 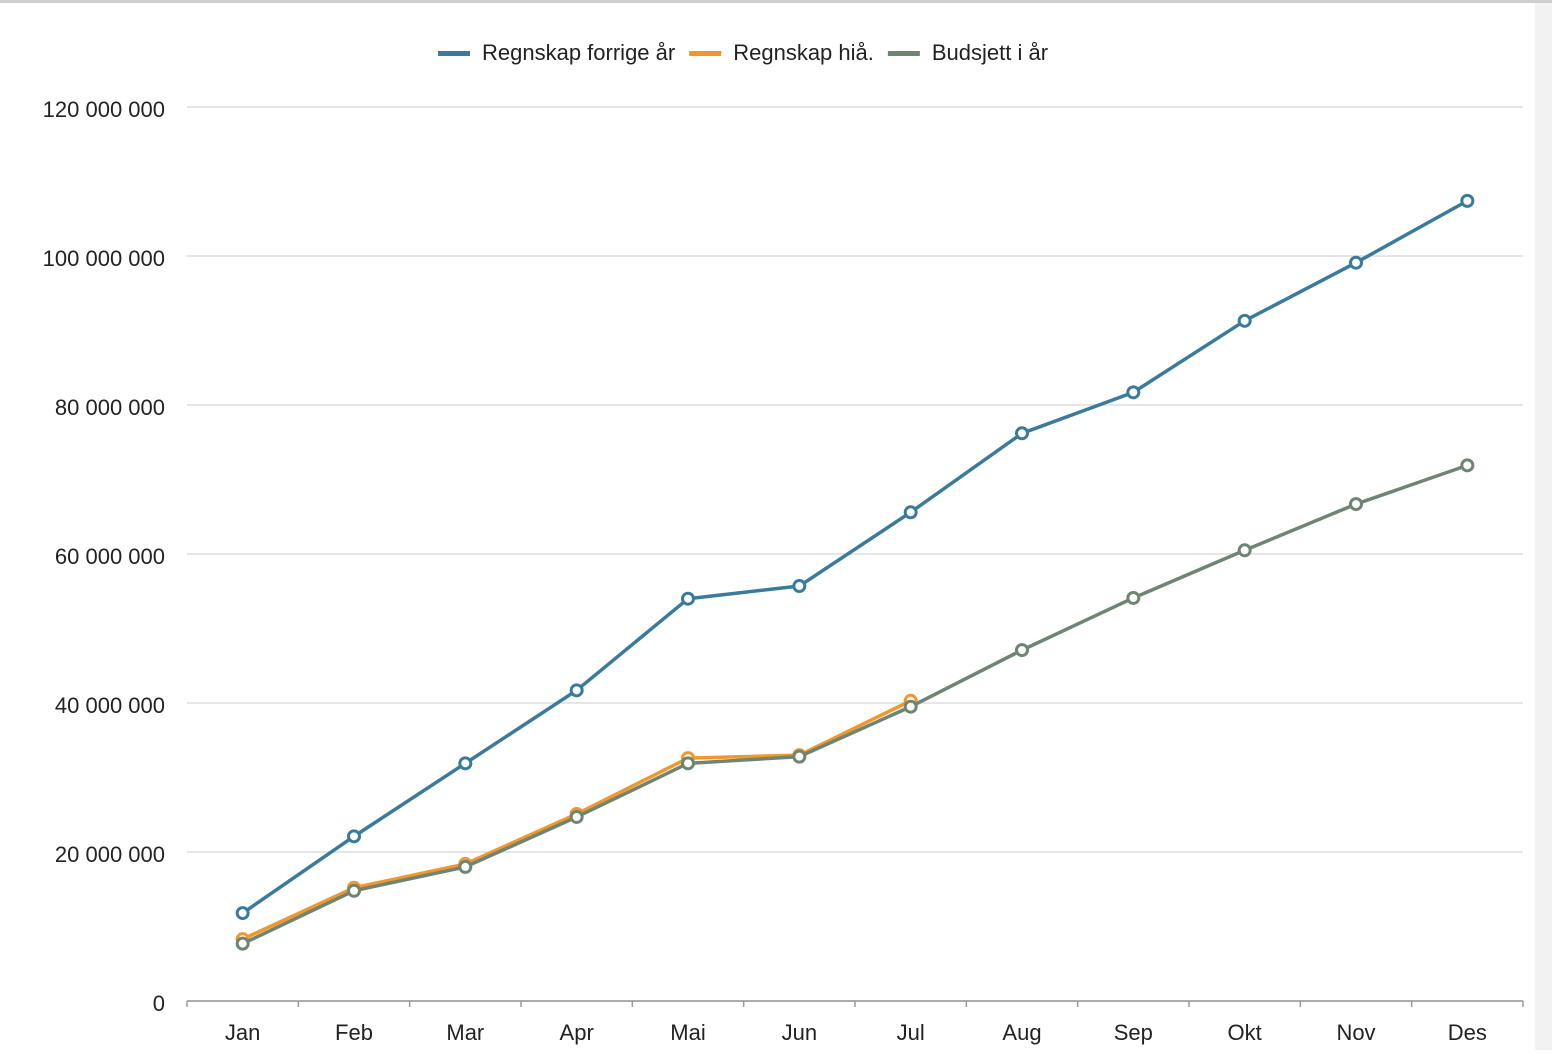 What do you see at coordinates (776, 1) in the screenshot?
I see `top-border` at bounding box center [776, 1].